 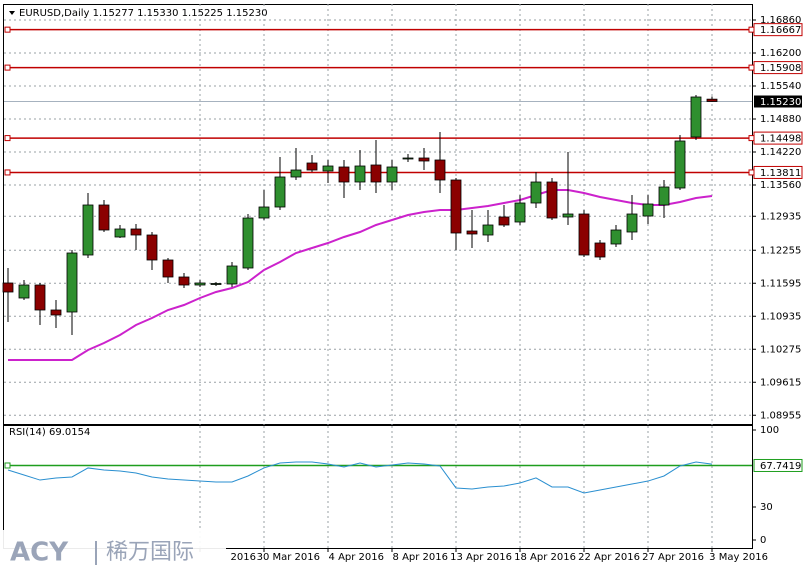 What do you see at coordinates (7, 465) in the screenshot?
I see `rsi-level-handle` at bounding box center [7, 465].